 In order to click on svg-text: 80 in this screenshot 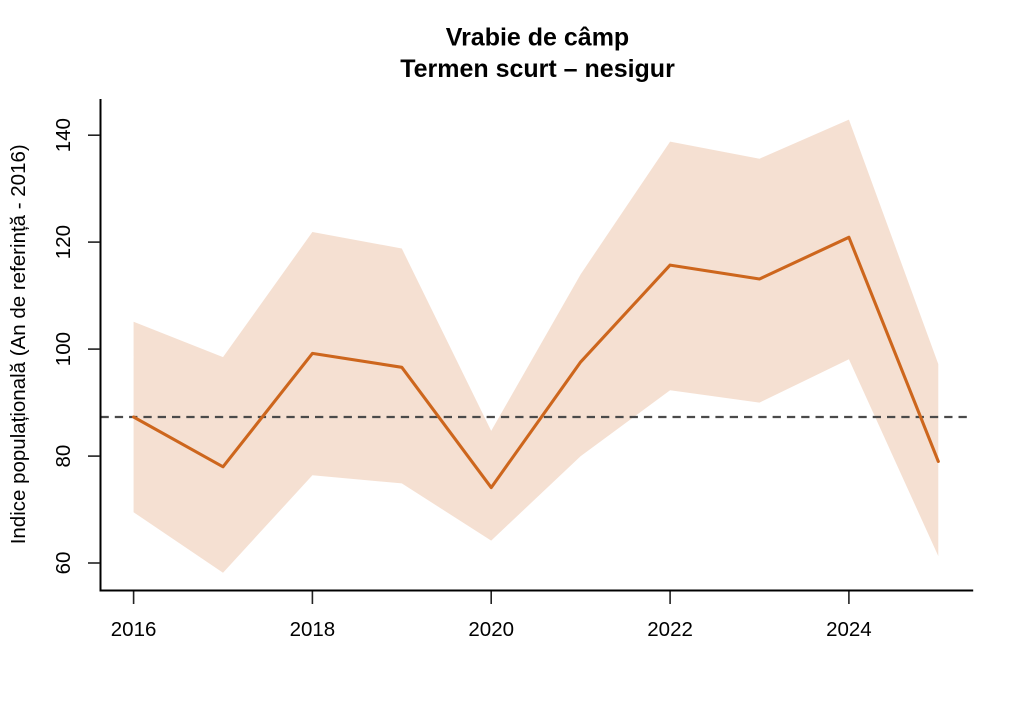, I will do `click(63, 456)`.